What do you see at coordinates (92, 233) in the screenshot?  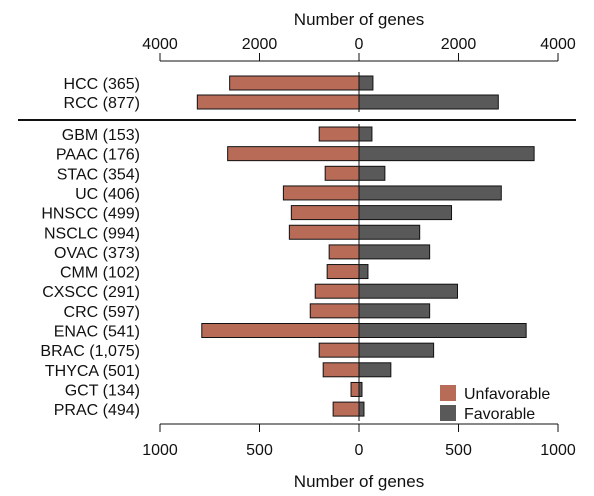 I see `category-label: NSCLC (994)` at bounding box center [92, 233].